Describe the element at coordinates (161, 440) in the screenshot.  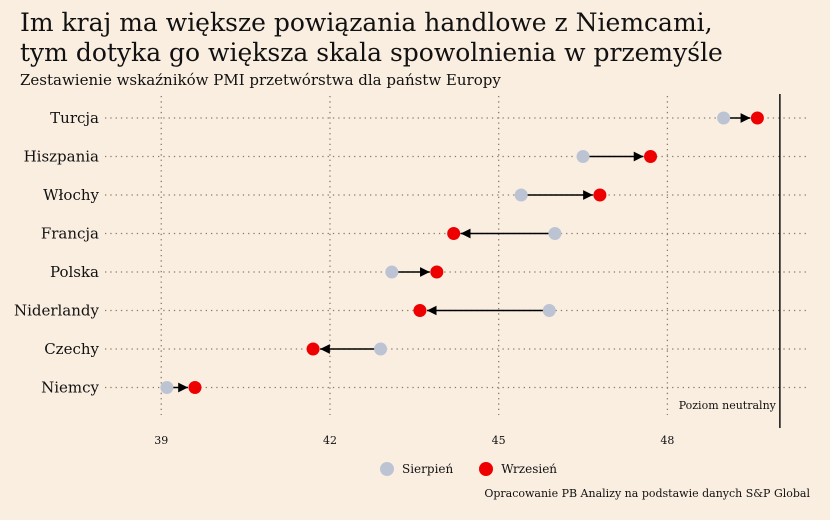
I see `x-tick-label: 39` at that location.